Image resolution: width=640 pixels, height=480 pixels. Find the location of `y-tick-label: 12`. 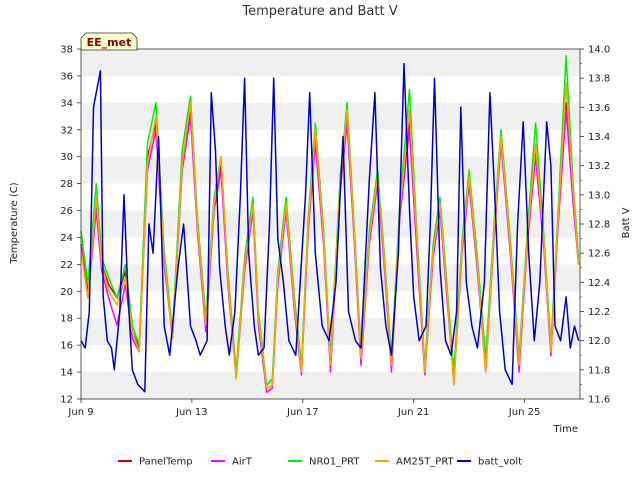

y-tick-label: 12 is located at coordinates (66, 400).